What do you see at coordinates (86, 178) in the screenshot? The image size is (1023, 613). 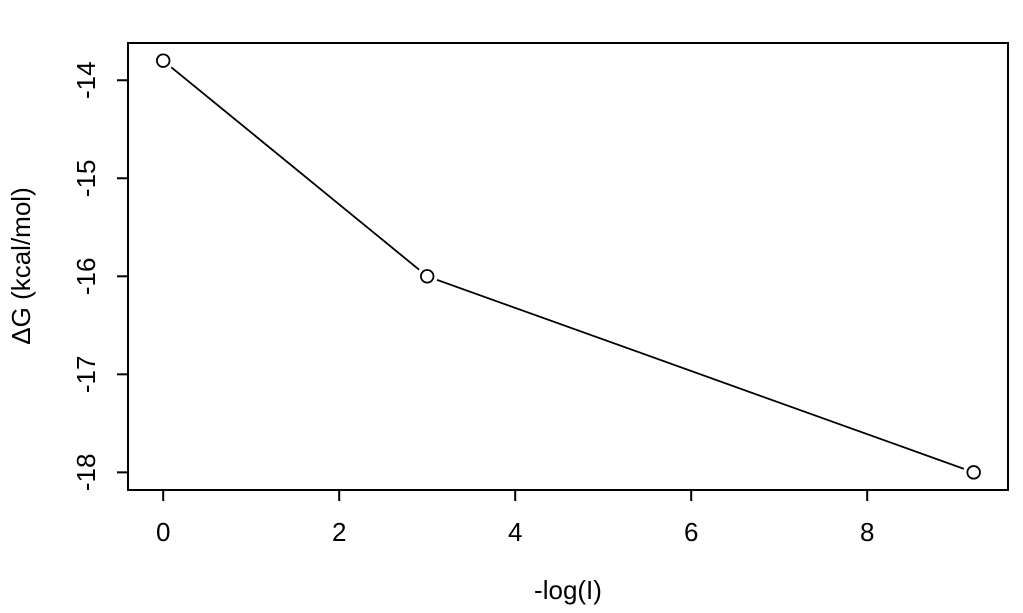 I see `y-axis-tick-label: -15` at bounding box center [86, 178].